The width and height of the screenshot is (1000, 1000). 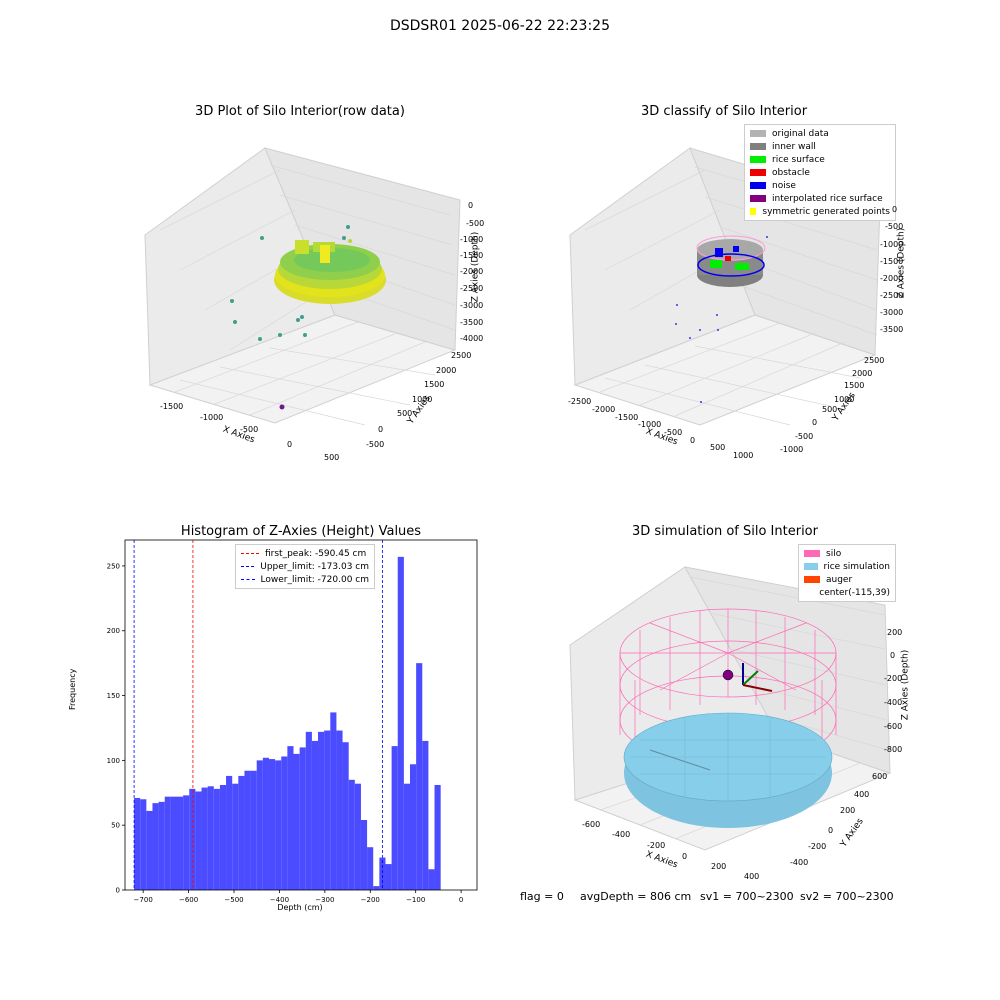 What do you see at coordinates (446, 370) in the screenshot?
I see `raw-y-tick-5: 2000` at bounding box center [446, 370].